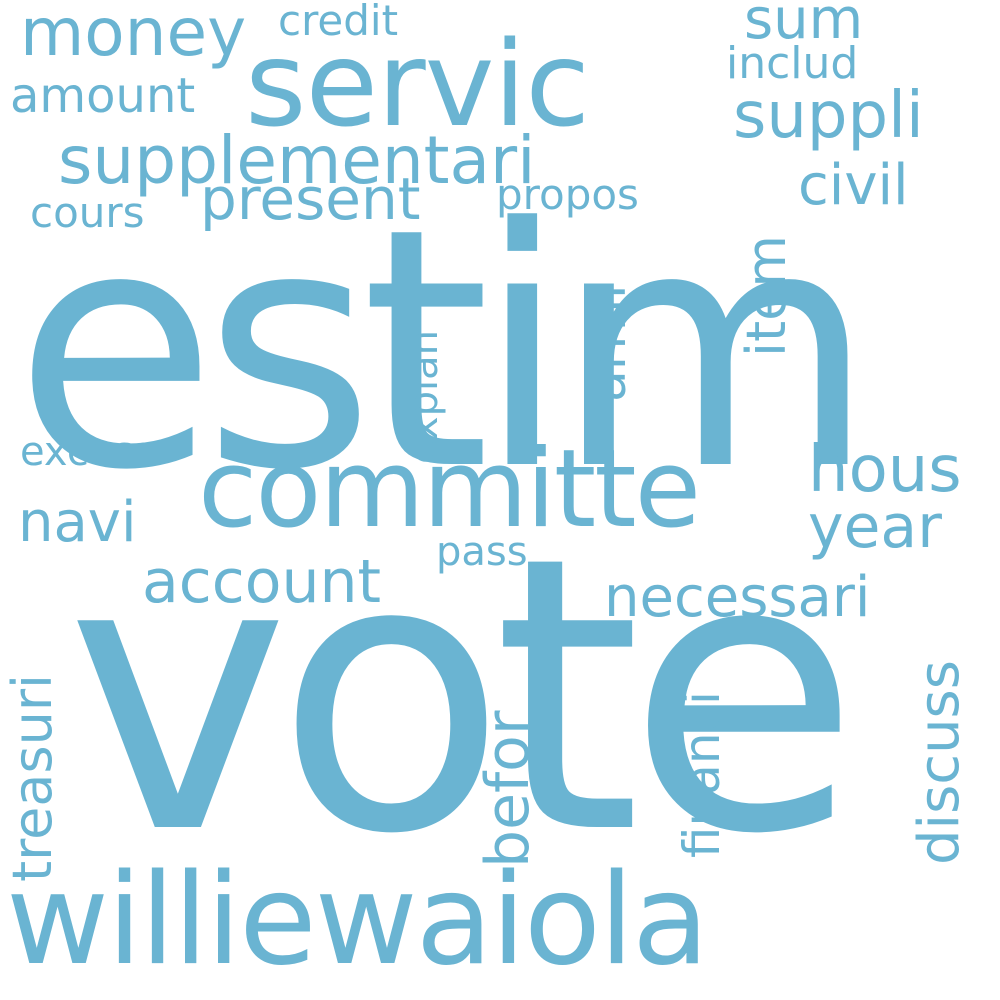  I want to click on word-committe: committe, so click(449, 489).